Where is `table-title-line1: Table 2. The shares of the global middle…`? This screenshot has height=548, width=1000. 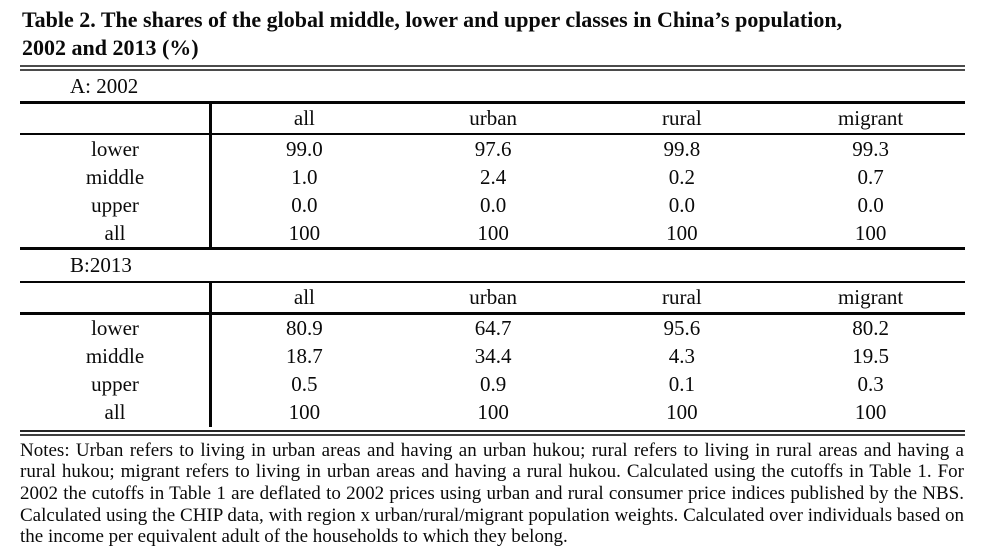 table-title-line1: Table 2. The shares of the global middle… is located at coordinates (432, 19).